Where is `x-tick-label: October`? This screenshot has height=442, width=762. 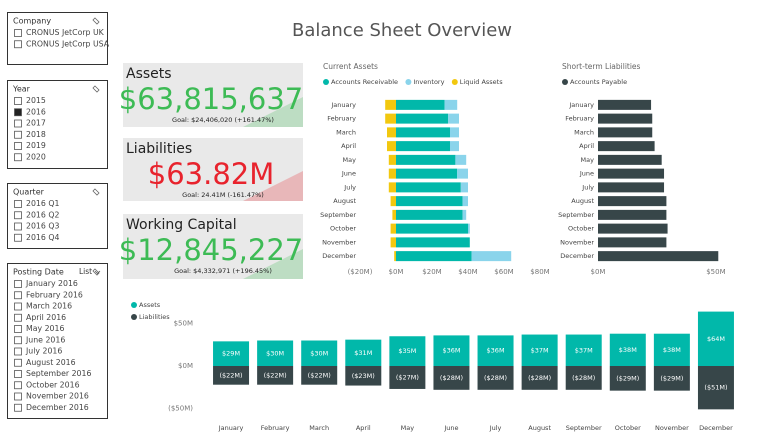 x-tick-label: October is located at coordinates (628, 428).